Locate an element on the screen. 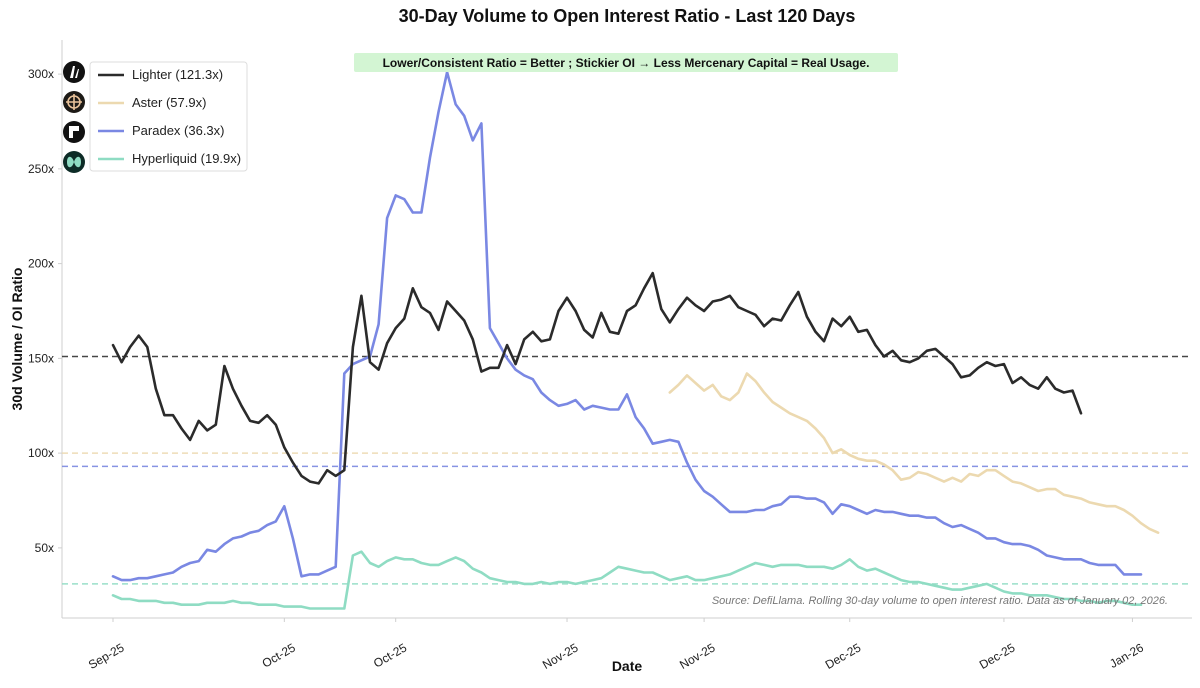 This screenshot has width=1200, height=688. x-tick-label: Sep-25 is located at coordinates (106, 656).